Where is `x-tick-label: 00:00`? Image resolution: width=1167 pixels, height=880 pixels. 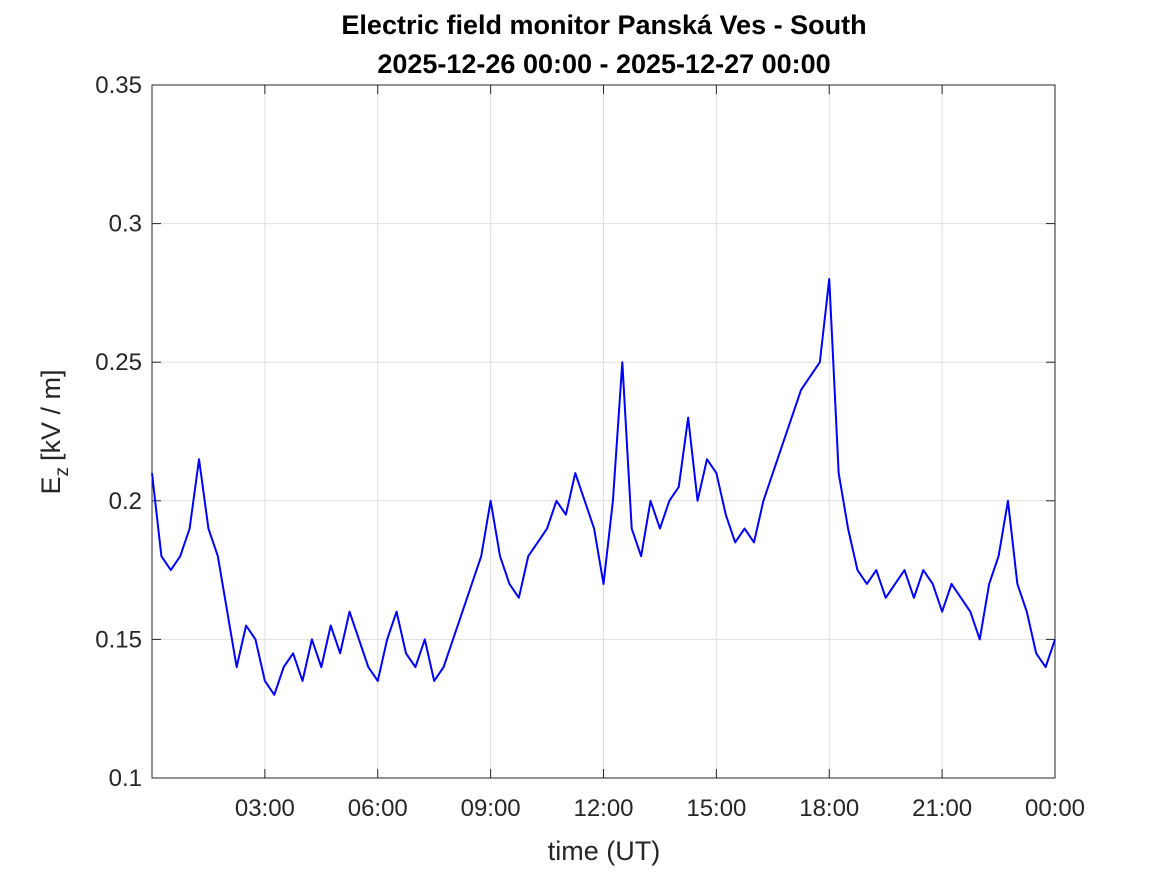 x-tick-label: 00:00 is located at coordinates (1055, 808).